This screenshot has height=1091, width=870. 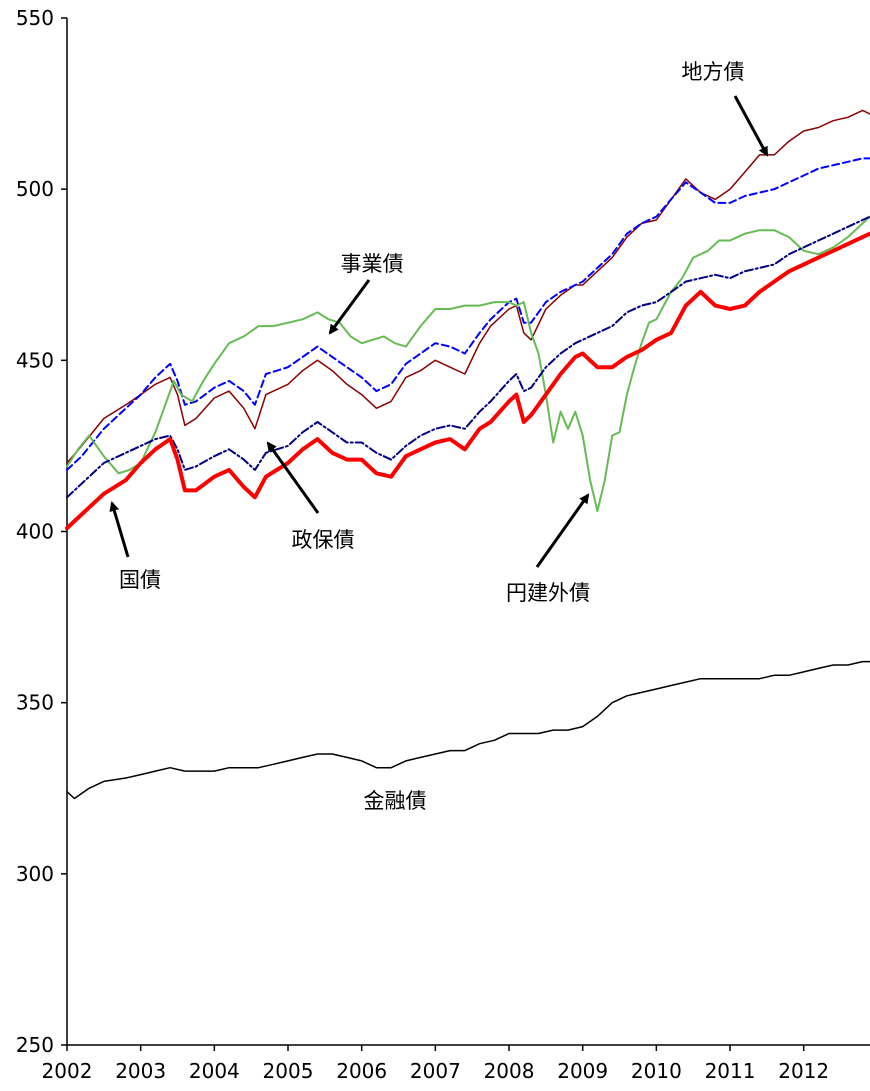 What do you see at coordinates (119, 529) in the screenshot?
I see `arrow-kokusai` at bounding box center [119, 529].